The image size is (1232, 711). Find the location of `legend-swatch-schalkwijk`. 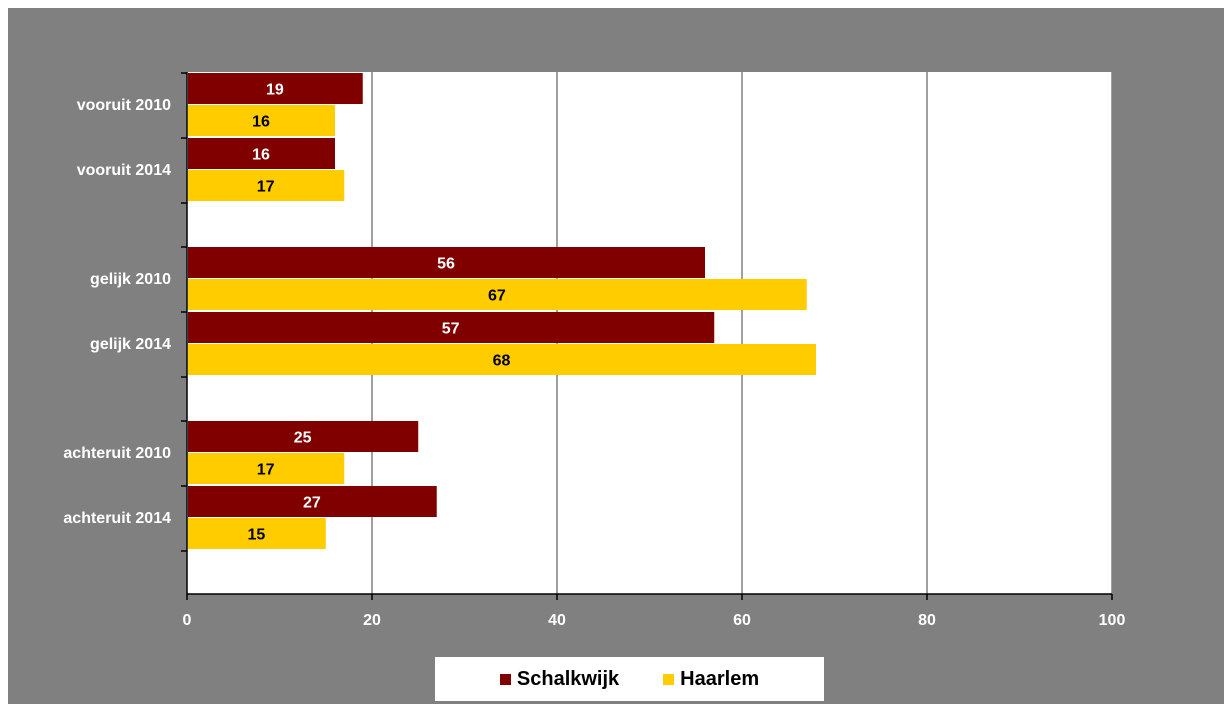

legend-swatch-schalkwijk is located at coordinates (505, 679).